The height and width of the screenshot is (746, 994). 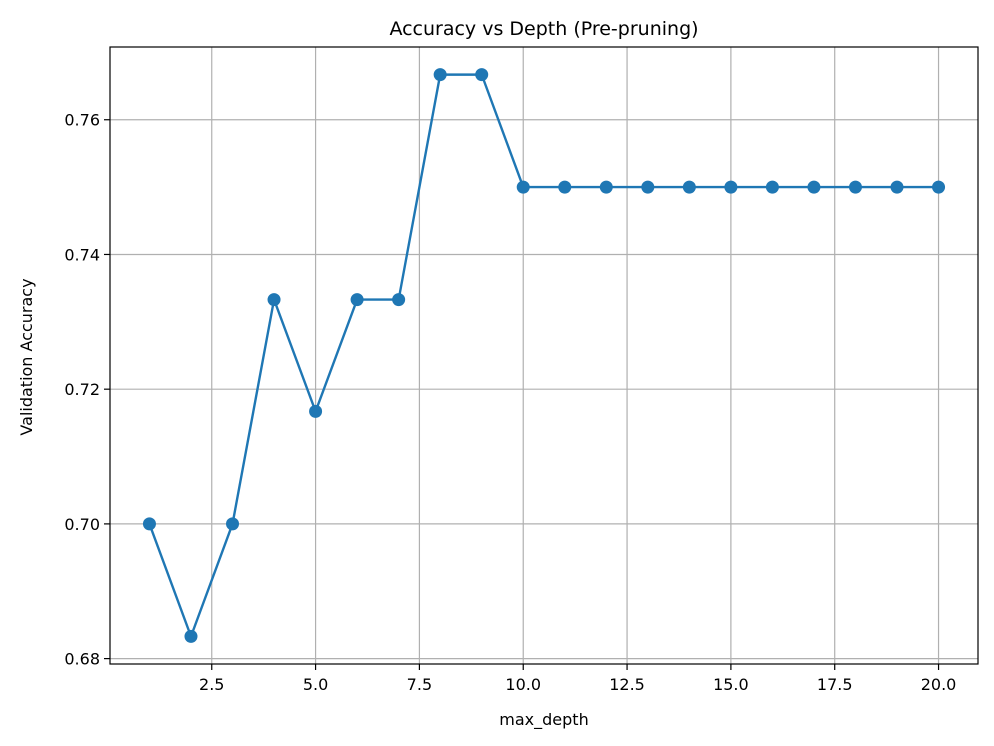 I want to click on x-axis-ticks: 2.5 5.0 7.5 10.0 12.5 15.0 17.5 20.0, so click(x=577, y=679).